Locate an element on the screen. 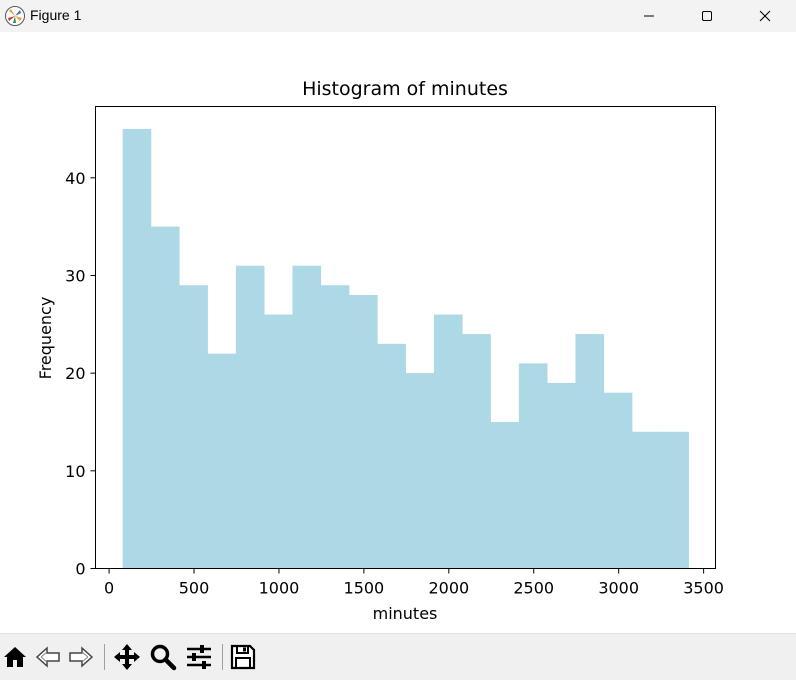 The width and height of the screenshot is (796, 680). maximize-button is located at coordinates (707, 16).